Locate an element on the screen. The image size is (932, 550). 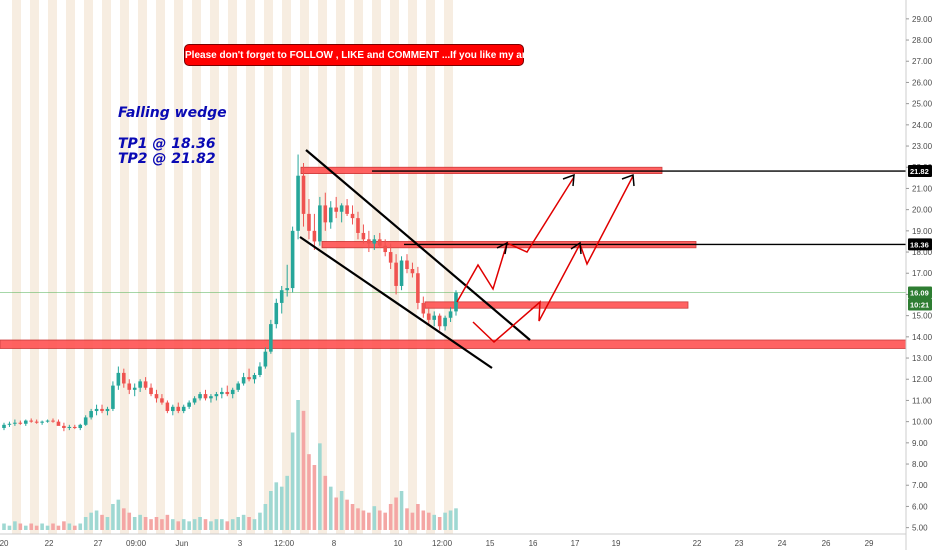
y-tick-label: 13.00 is located at coordinates (922, 358).